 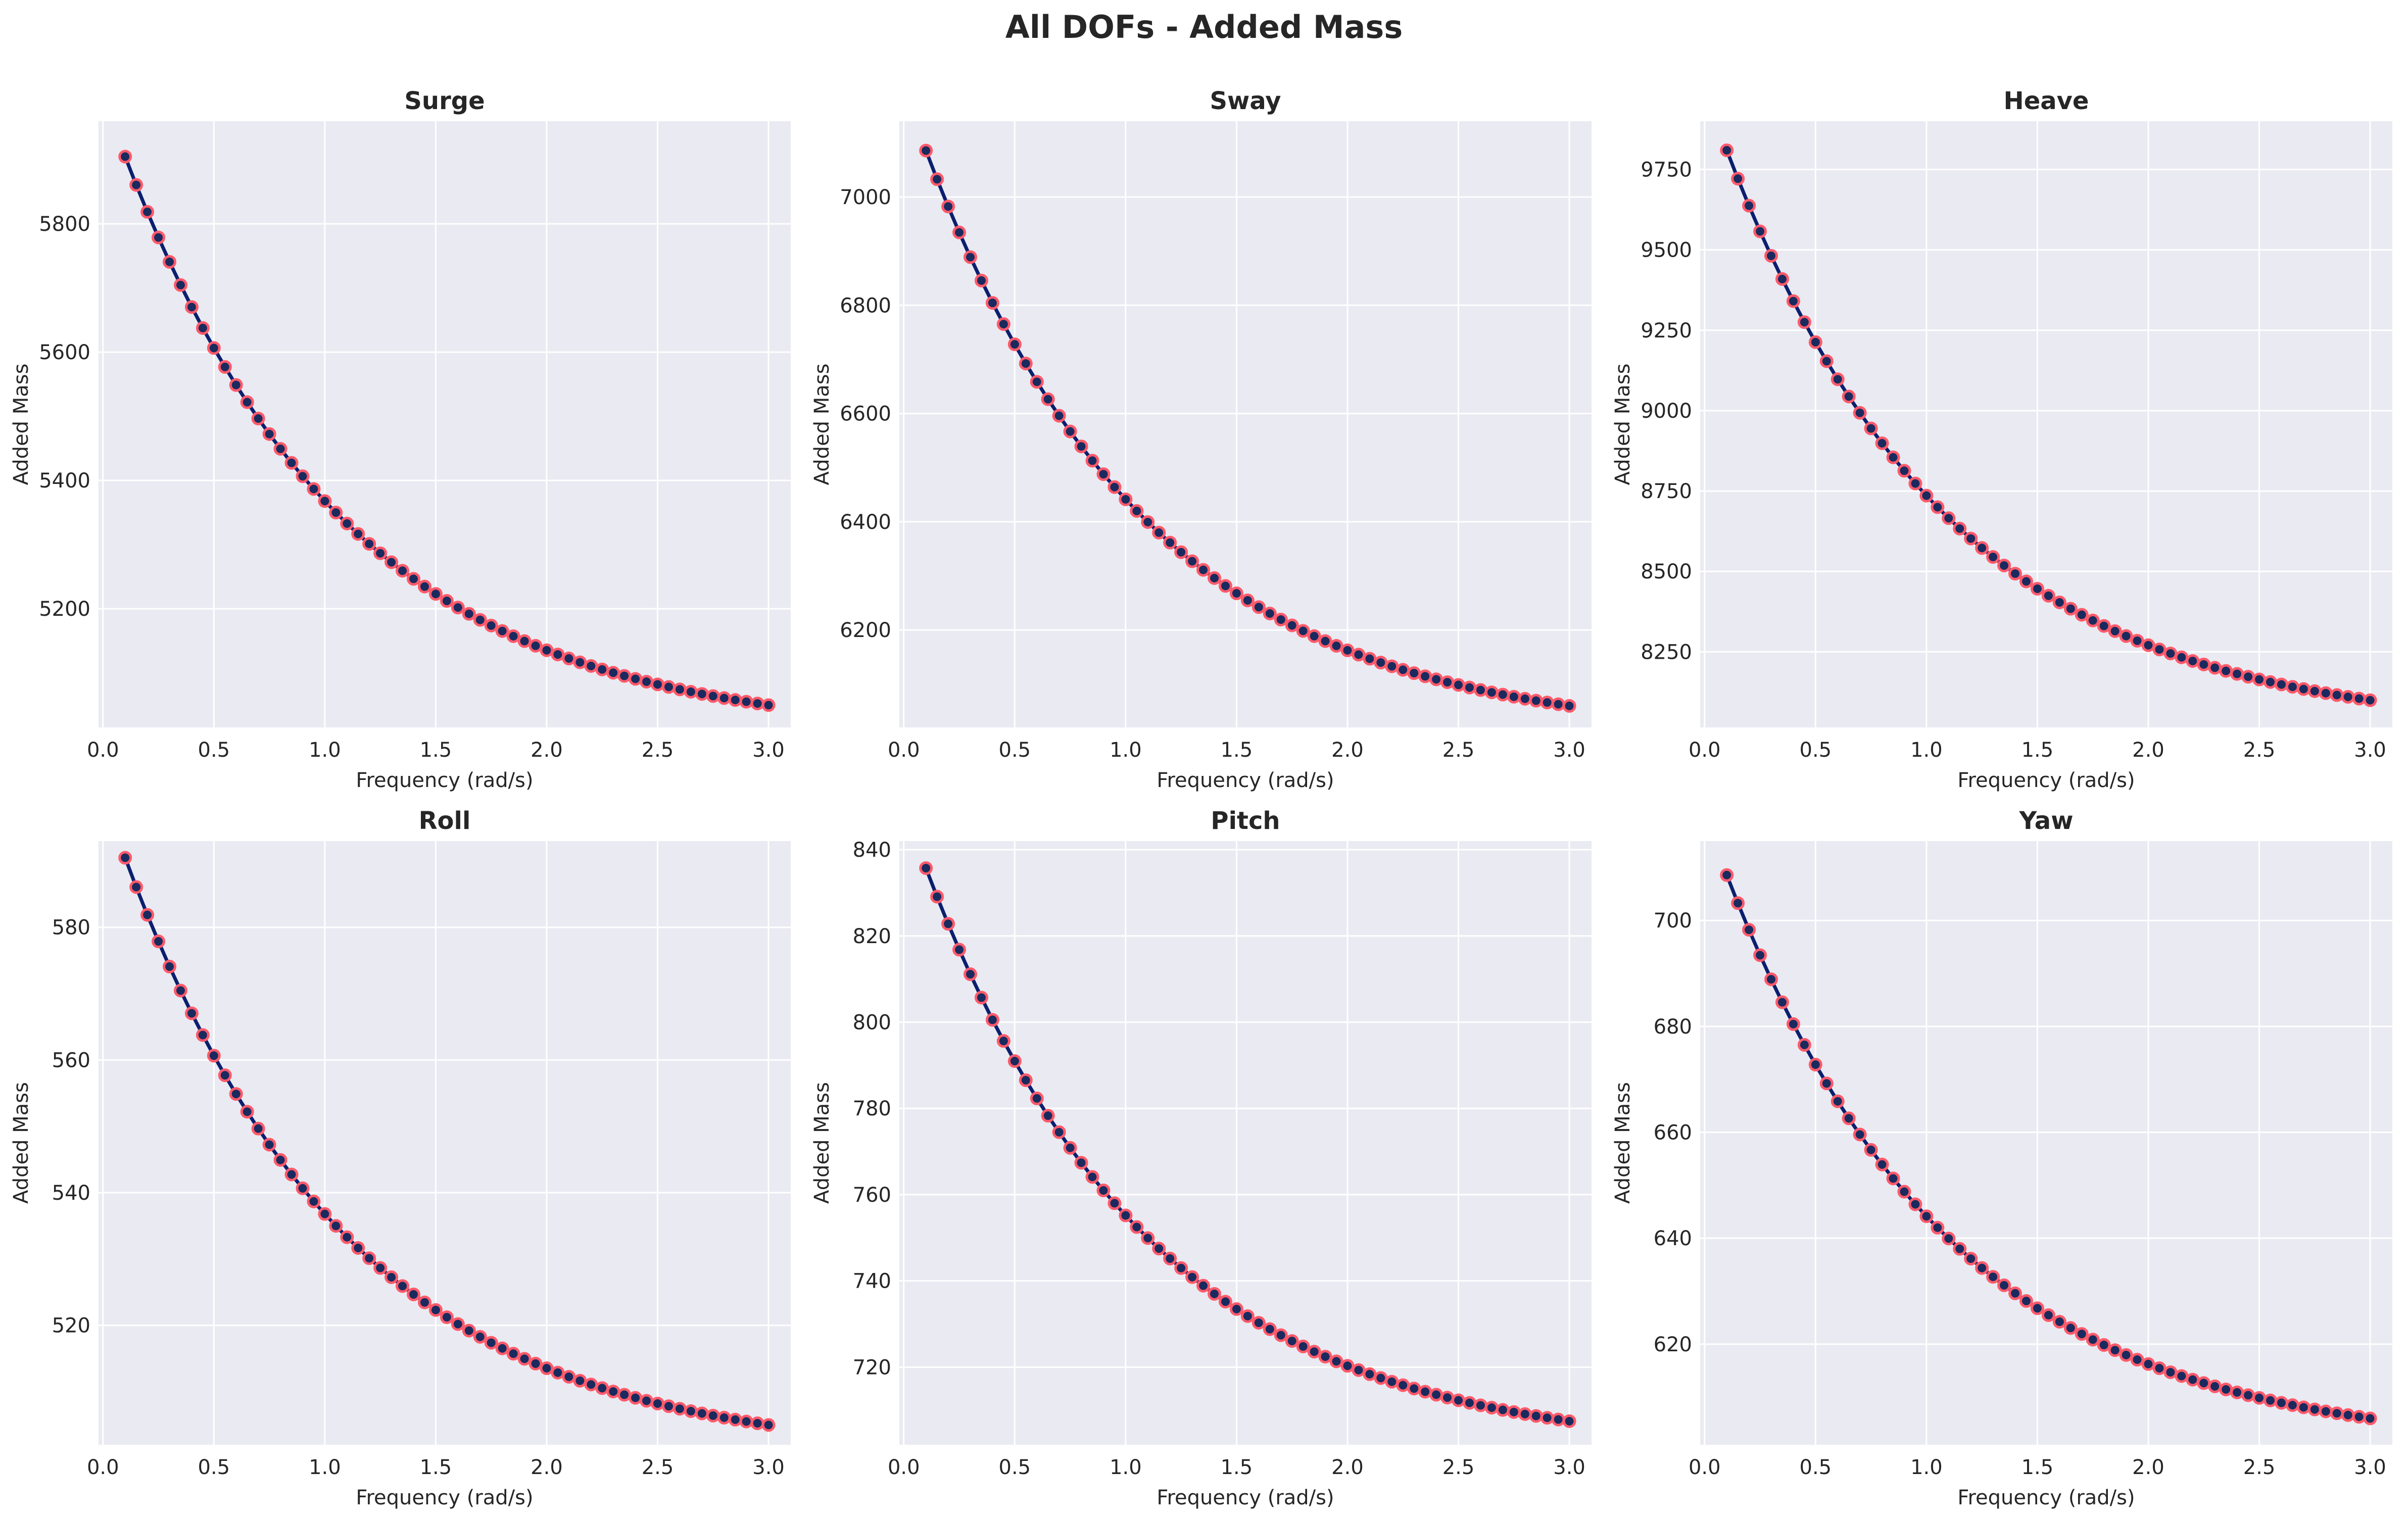 I want to click on subplot-title: Pitch, so click(x=1245, y=821).